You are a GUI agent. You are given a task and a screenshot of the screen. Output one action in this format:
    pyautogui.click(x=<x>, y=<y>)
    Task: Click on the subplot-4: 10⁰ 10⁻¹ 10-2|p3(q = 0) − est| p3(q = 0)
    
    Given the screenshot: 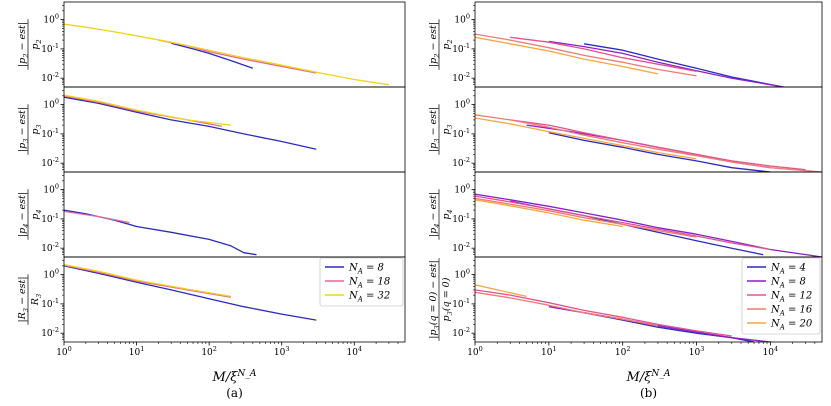 What is the action you would take?
    pyautogui.click(x=625, y=299)
    